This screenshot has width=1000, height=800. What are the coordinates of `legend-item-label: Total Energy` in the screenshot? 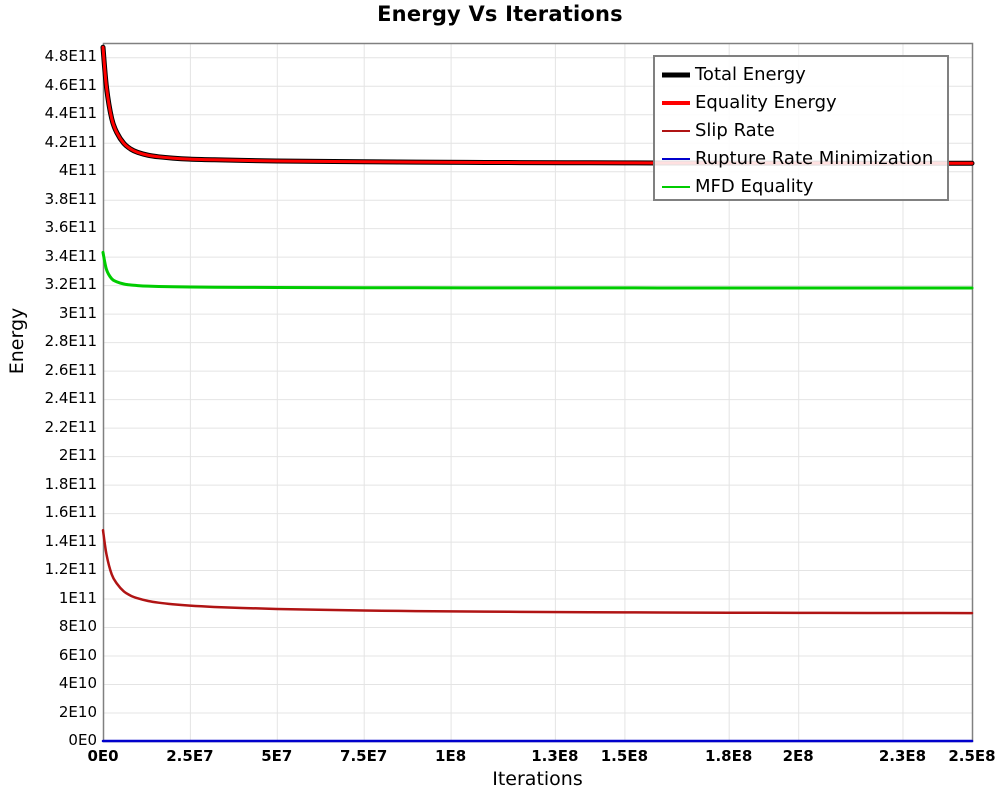 It's located at (750, 74).